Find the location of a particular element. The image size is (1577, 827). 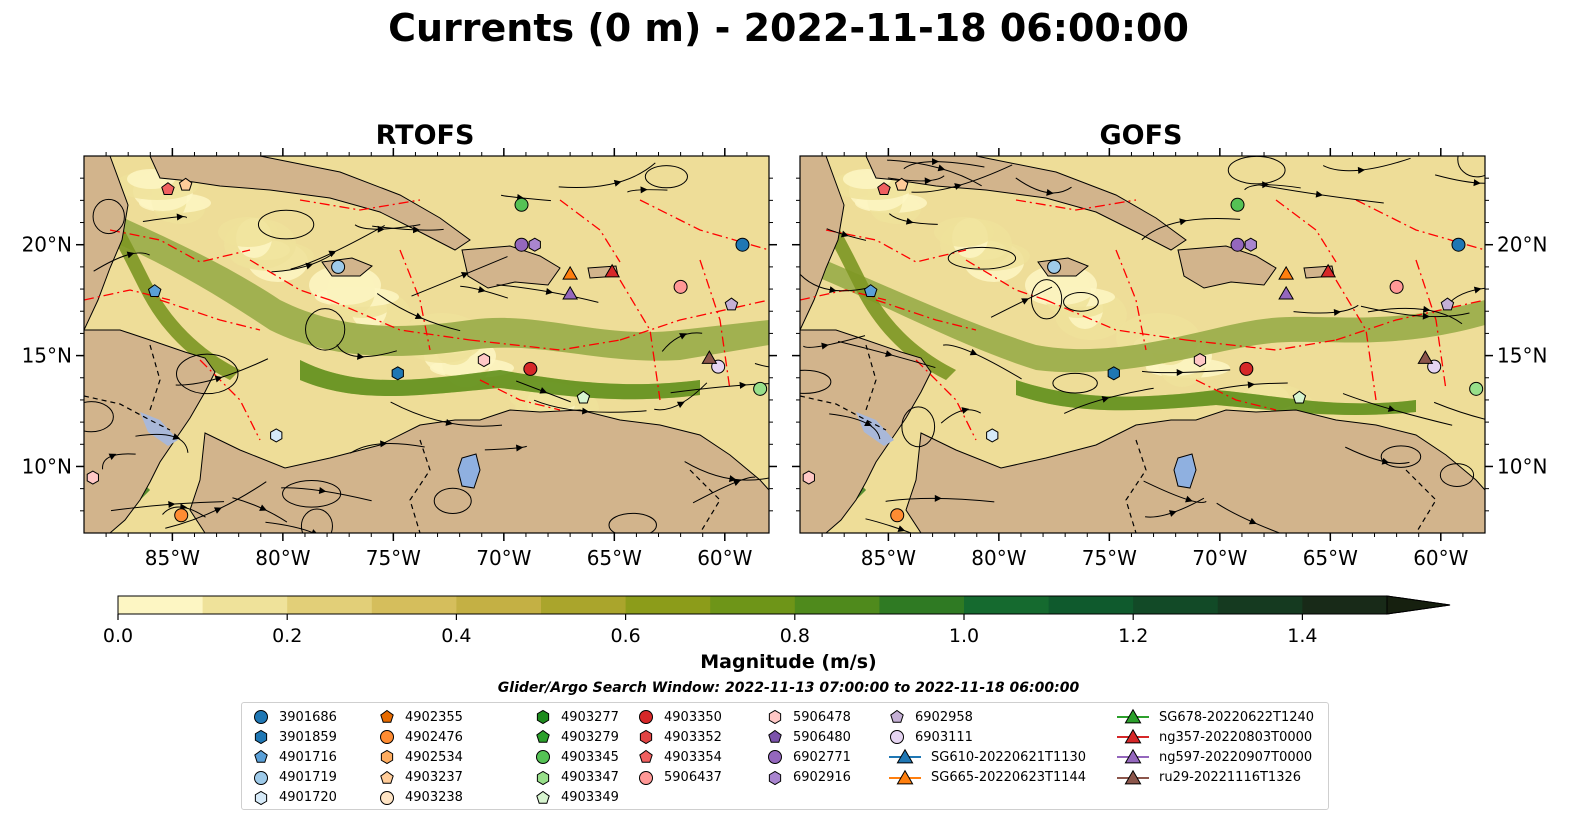

legend-label: 4901716 is located at coordinates (308, 757).